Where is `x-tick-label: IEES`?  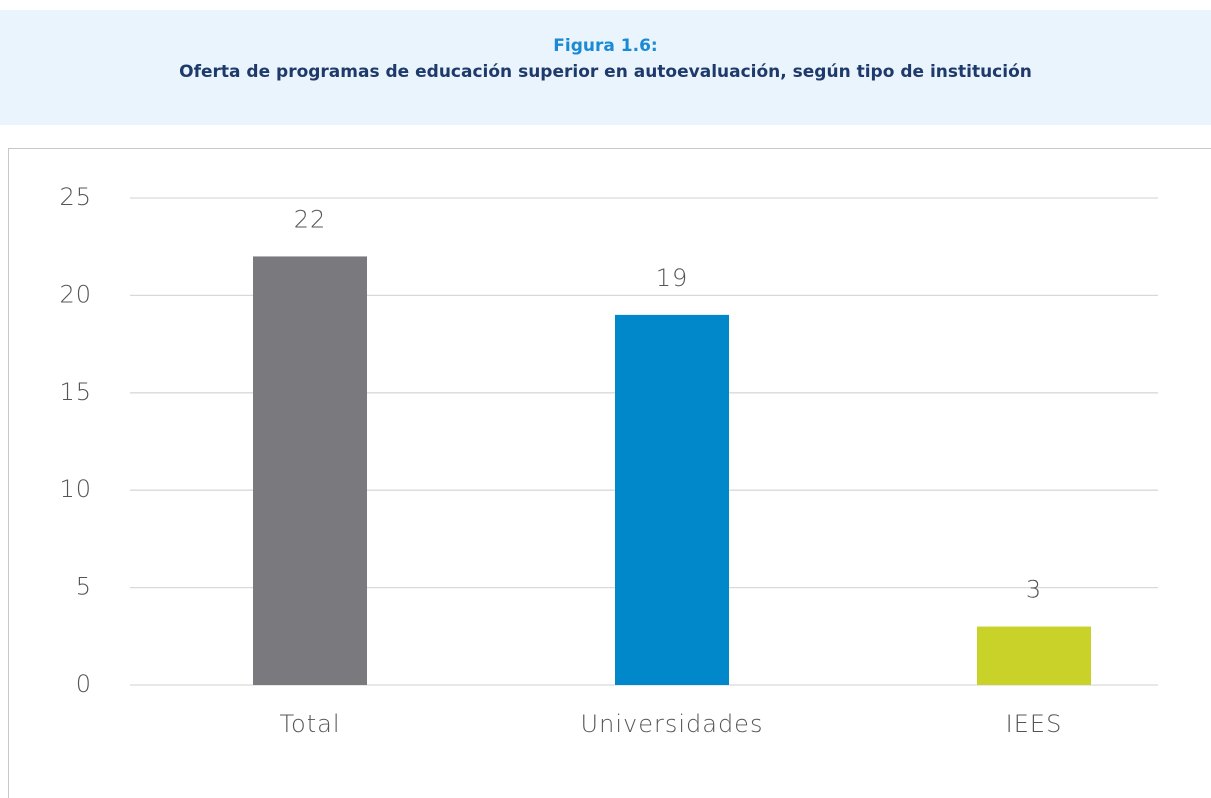 x-tick-label: IEES is located at coordinates (1034, 724).